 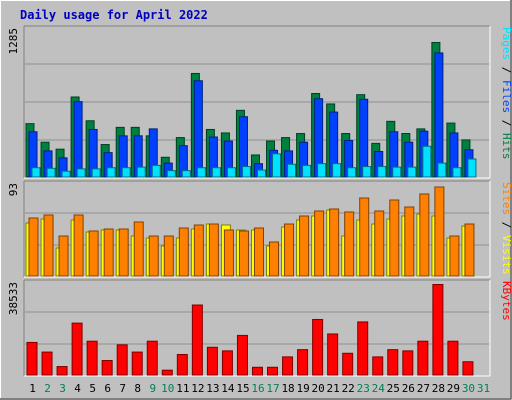 I want to click on x-tick-label-14: 14, so click(x=228, y=388).